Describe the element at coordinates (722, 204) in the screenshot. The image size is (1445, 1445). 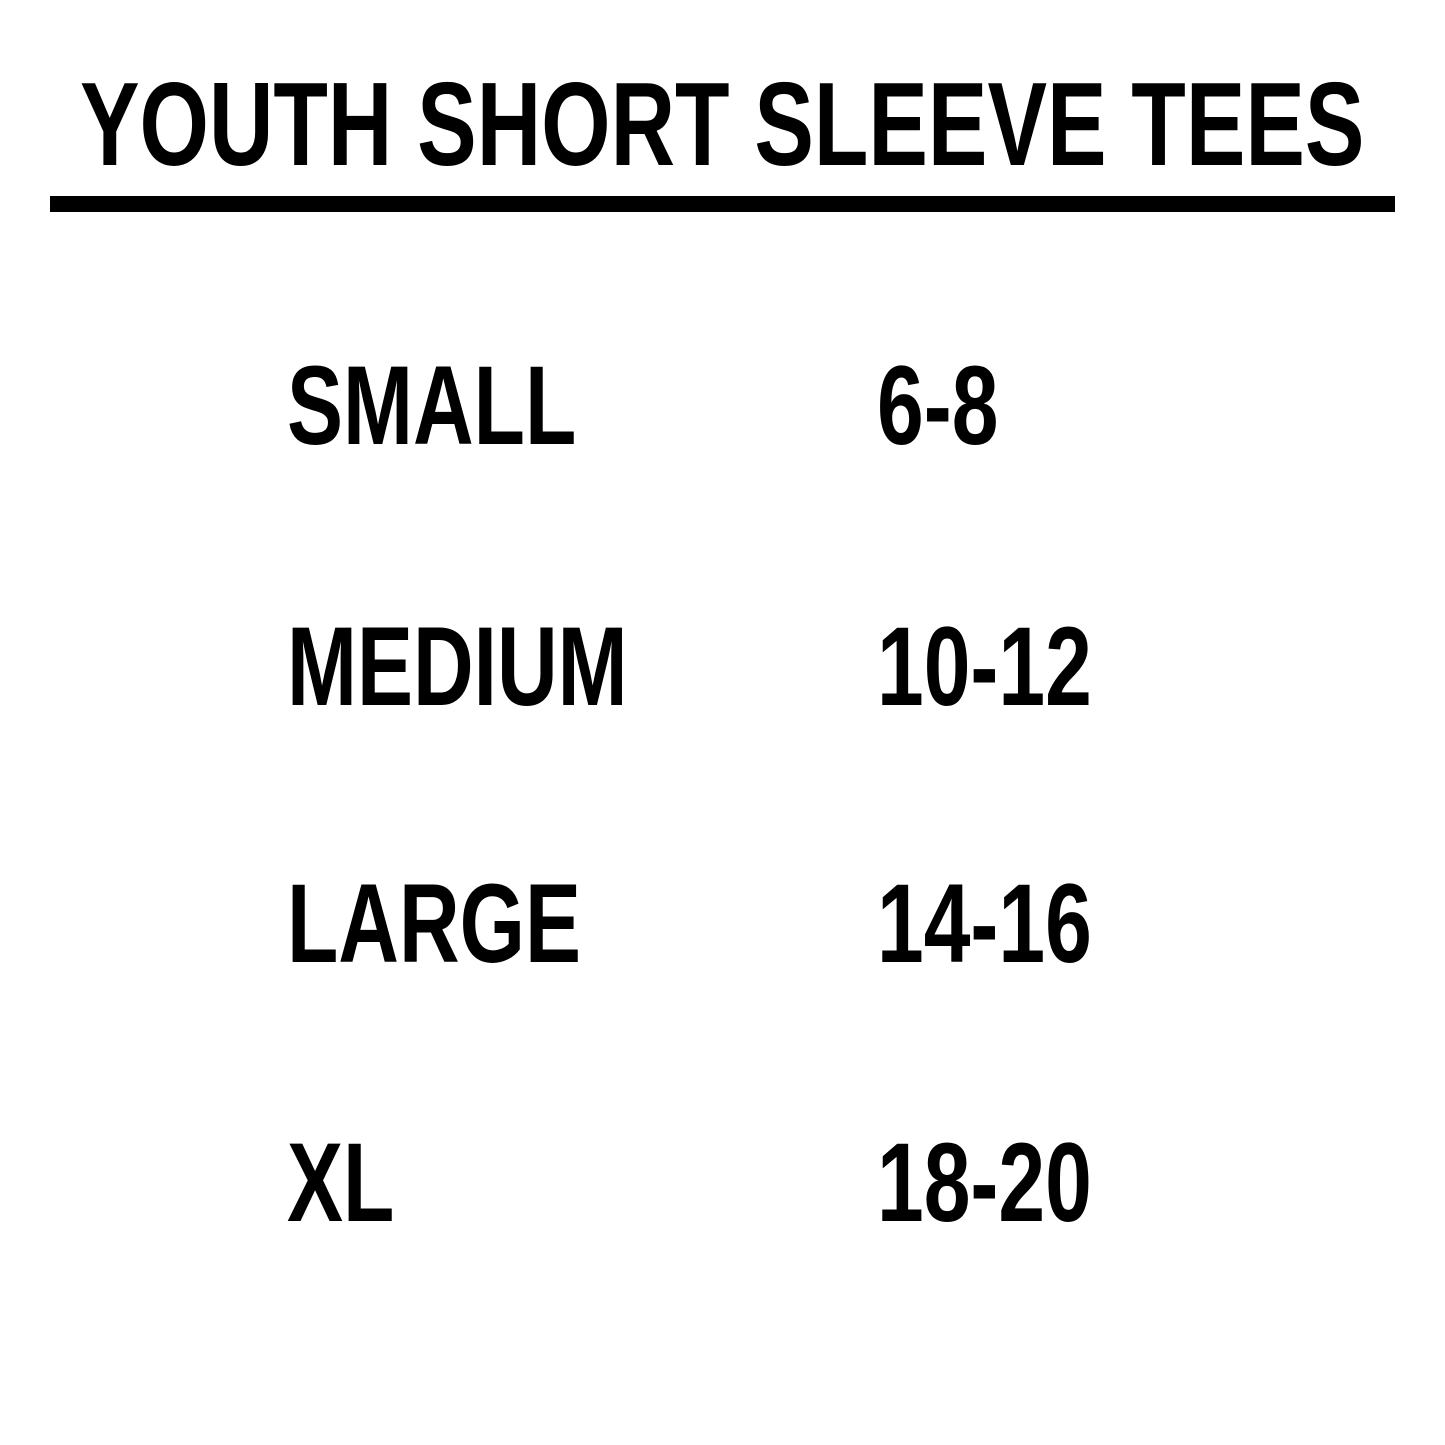
I see `title-underline-rule` at that location.